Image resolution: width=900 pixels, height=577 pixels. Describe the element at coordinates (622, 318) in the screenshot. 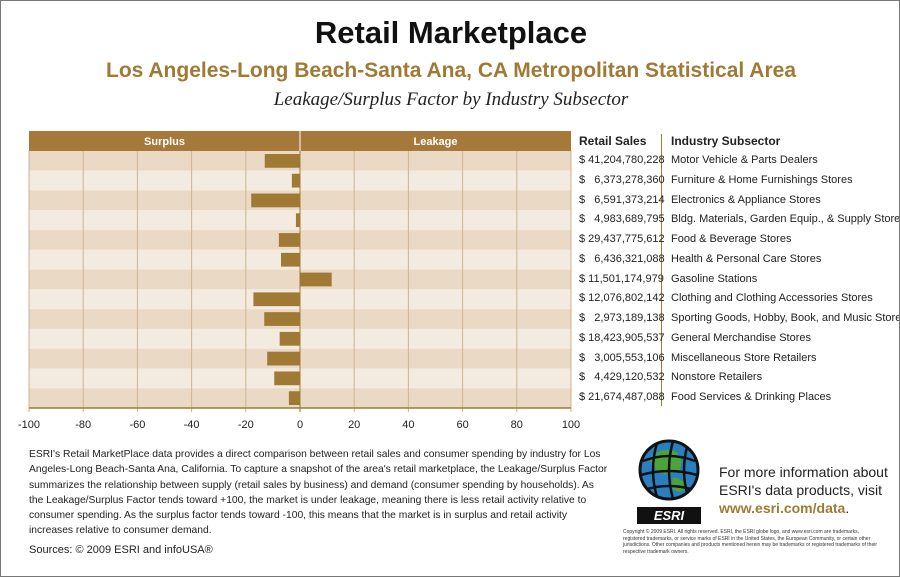

I see `retail-sales-value: $ 2,973,189,138` at that location.